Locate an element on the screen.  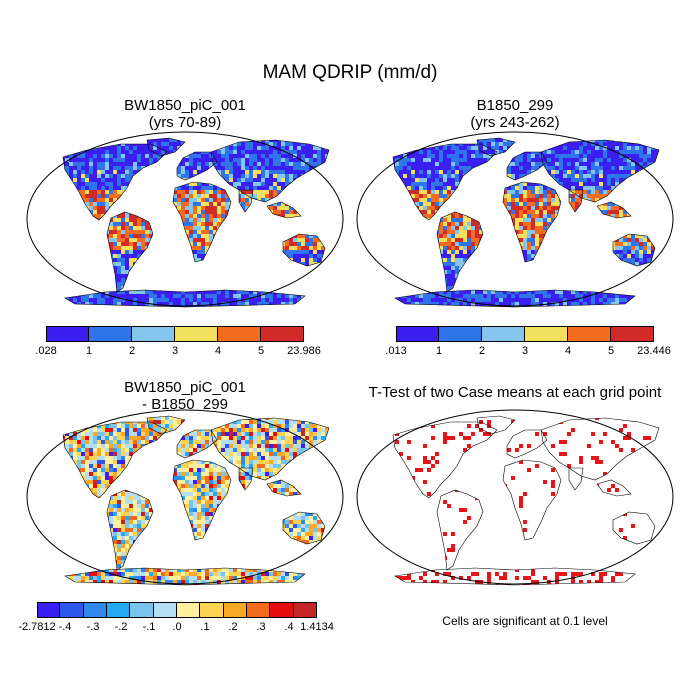
ttest-significance-note: Cells are significant at 0.1 level is located at coordinates (525, 621).